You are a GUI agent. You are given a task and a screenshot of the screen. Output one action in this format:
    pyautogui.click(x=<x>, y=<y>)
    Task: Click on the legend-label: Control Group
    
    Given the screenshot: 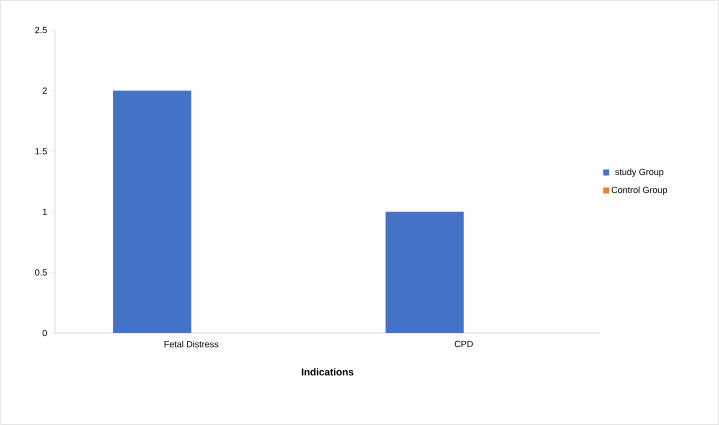 What is the action you would take?
    pyautogui.click(x=640, y=190)
    